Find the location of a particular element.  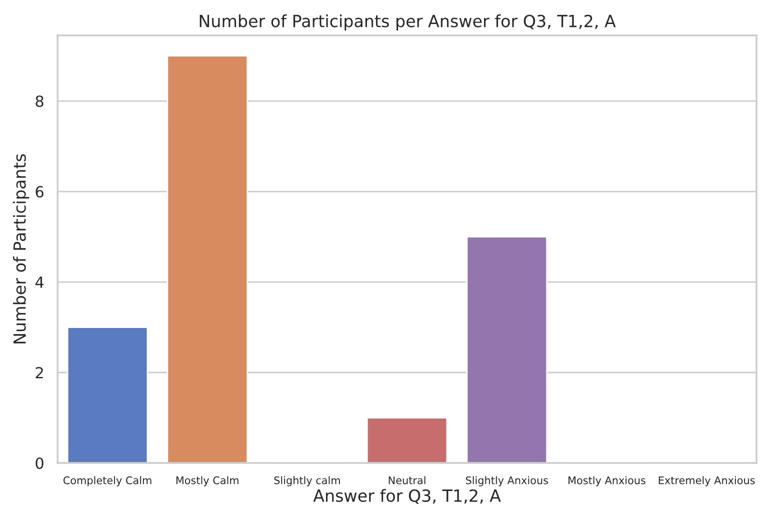

x-tick-label: Mostly Anxious is located at coordinates (607, 481).